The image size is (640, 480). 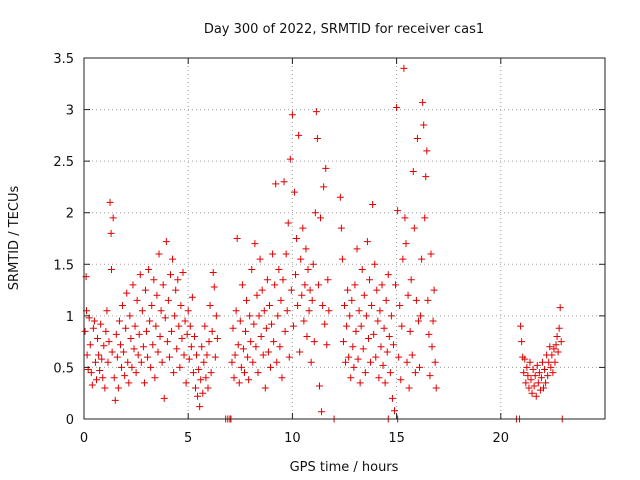 What do you see at coordinates (344, 467) in the screenshot?
I see `x-axis-label: GPS time / hours` at bounding box center [344, 467].